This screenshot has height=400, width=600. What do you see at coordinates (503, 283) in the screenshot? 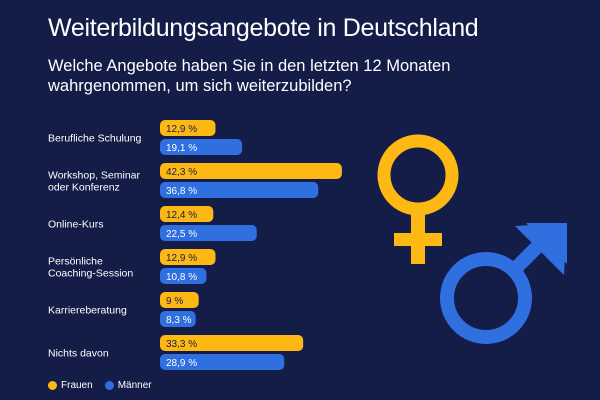
I see `male-symbol-icon` at bounding box center [503, 283].